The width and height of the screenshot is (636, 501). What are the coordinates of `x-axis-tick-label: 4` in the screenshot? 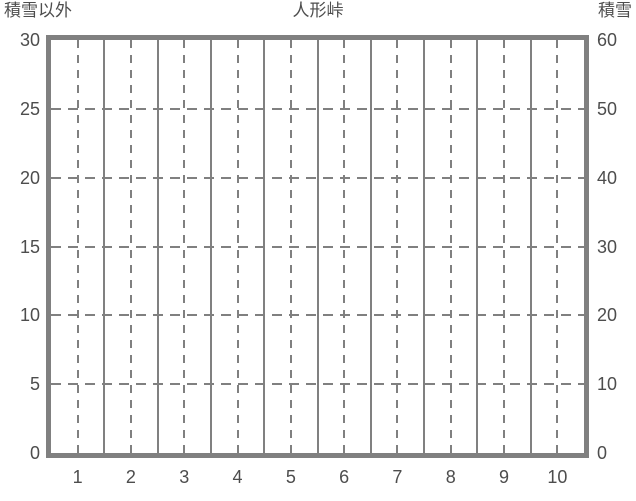 It's located at (237, 477).